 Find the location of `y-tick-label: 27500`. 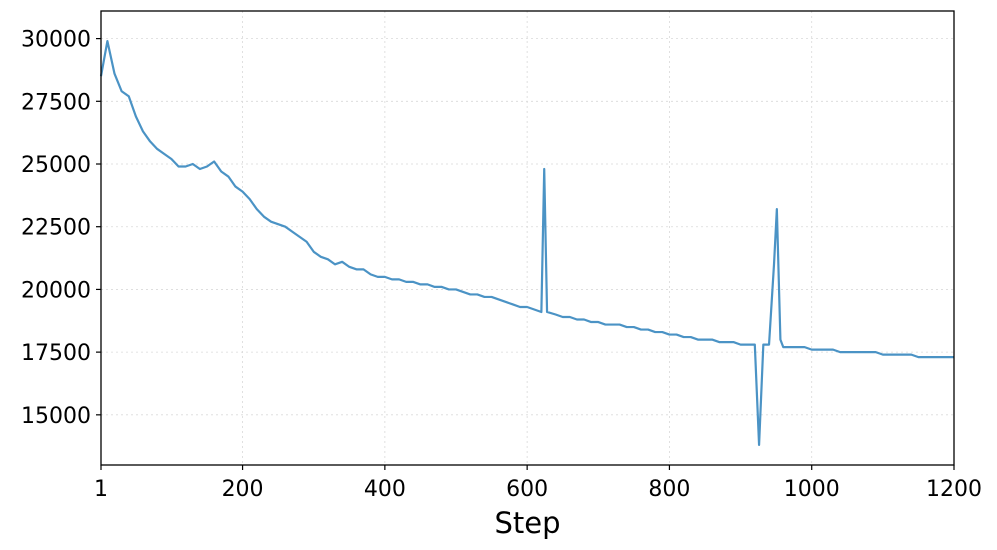

y-tick-label: 27500 is located at coordinates (56, 102).